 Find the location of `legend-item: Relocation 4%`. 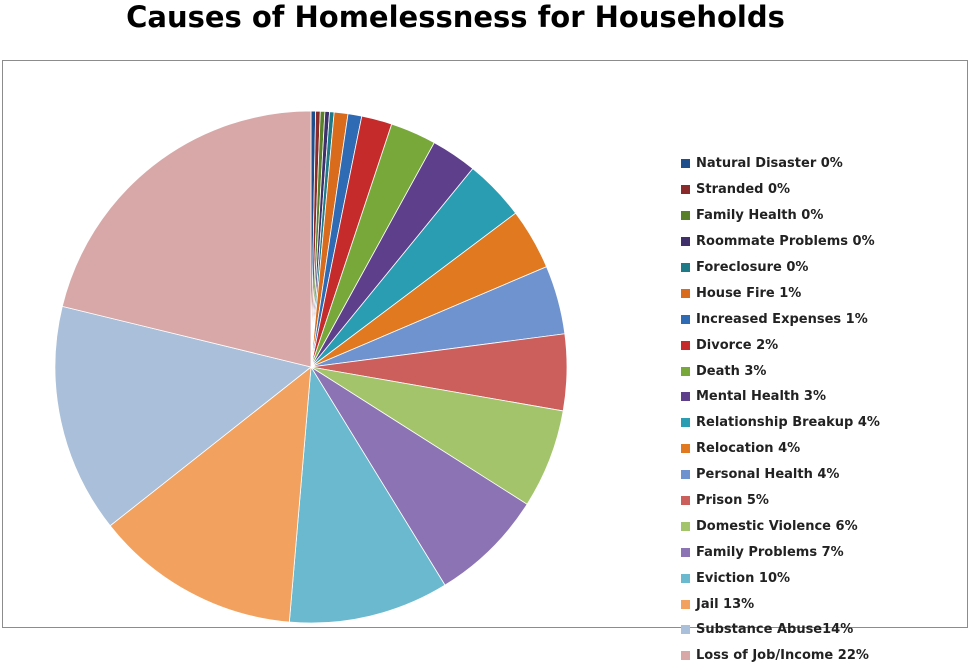

legend-item: Relocation 4% is located at coordinates (780, 449).